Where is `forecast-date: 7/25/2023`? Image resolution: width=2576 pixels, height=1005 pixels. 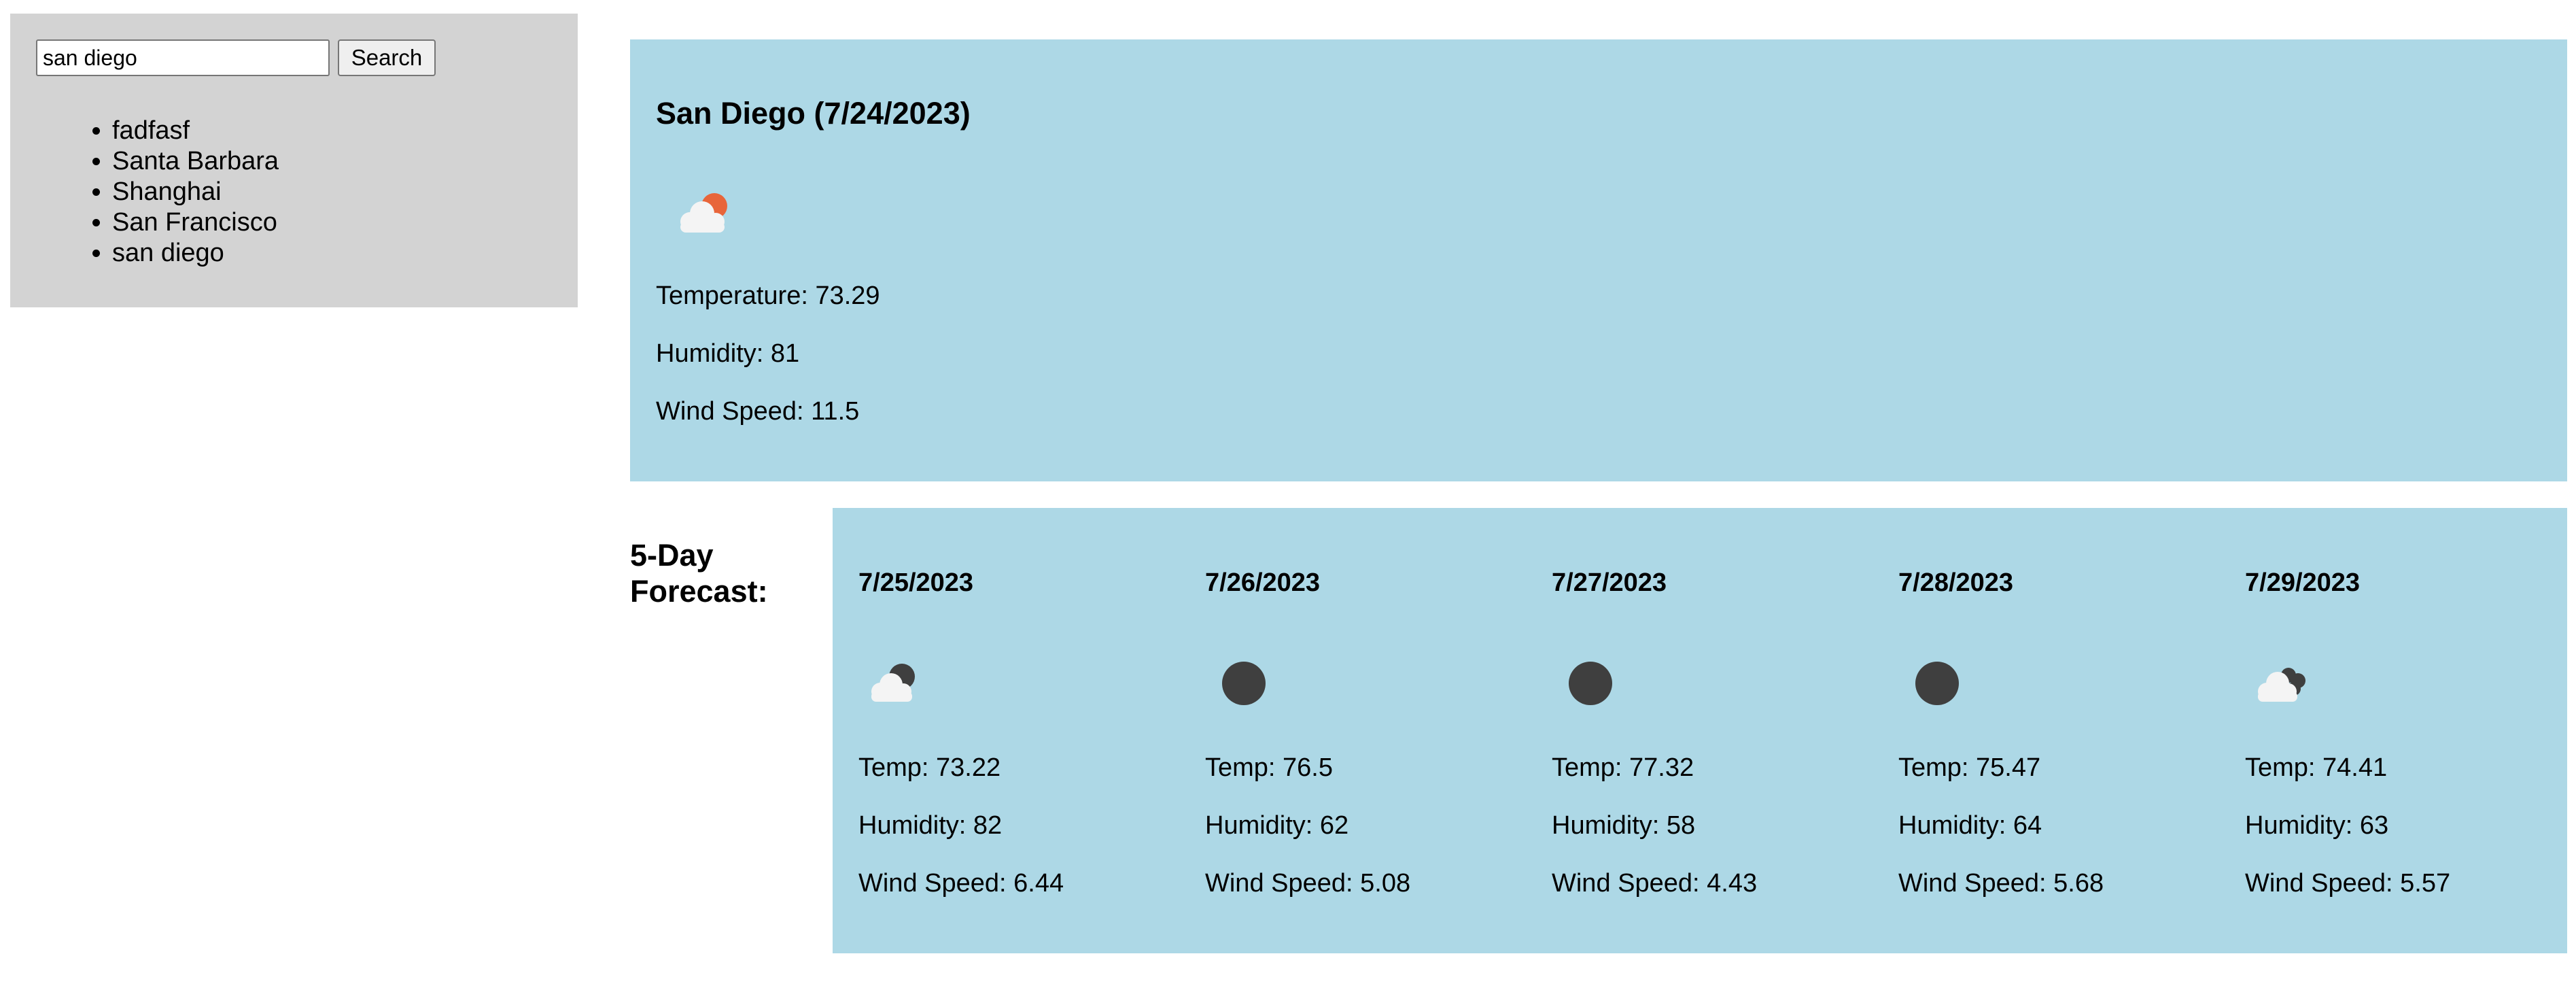 forecast-date: 7/25/2023 is located at coordinates (916, 582).